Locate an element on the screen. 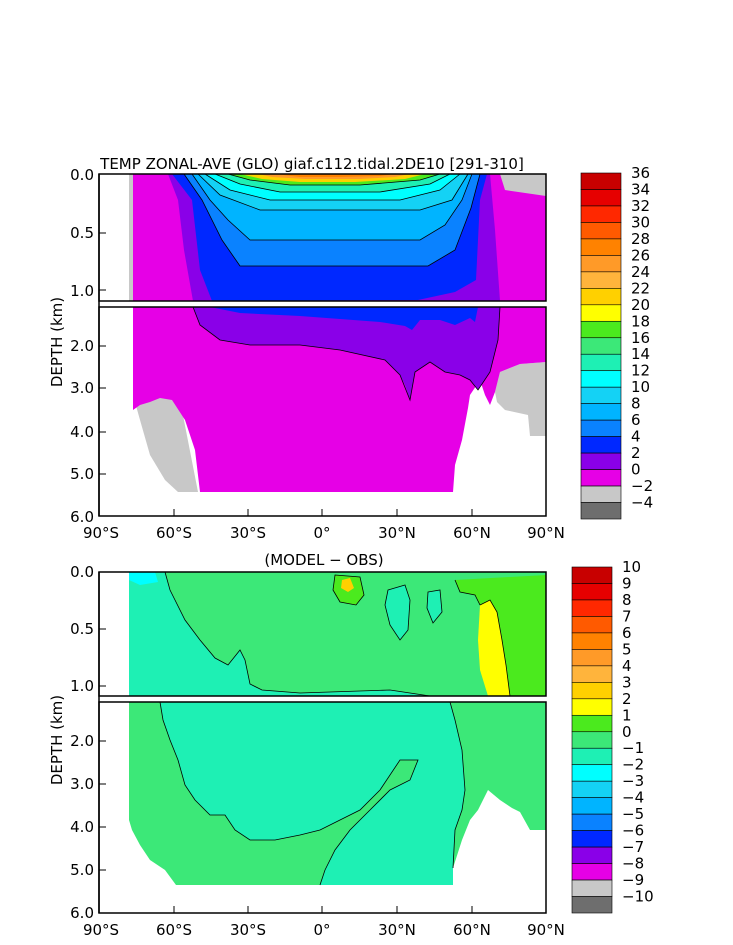  diff-colorbar-label: 4 is located at coordinates (627, 666).